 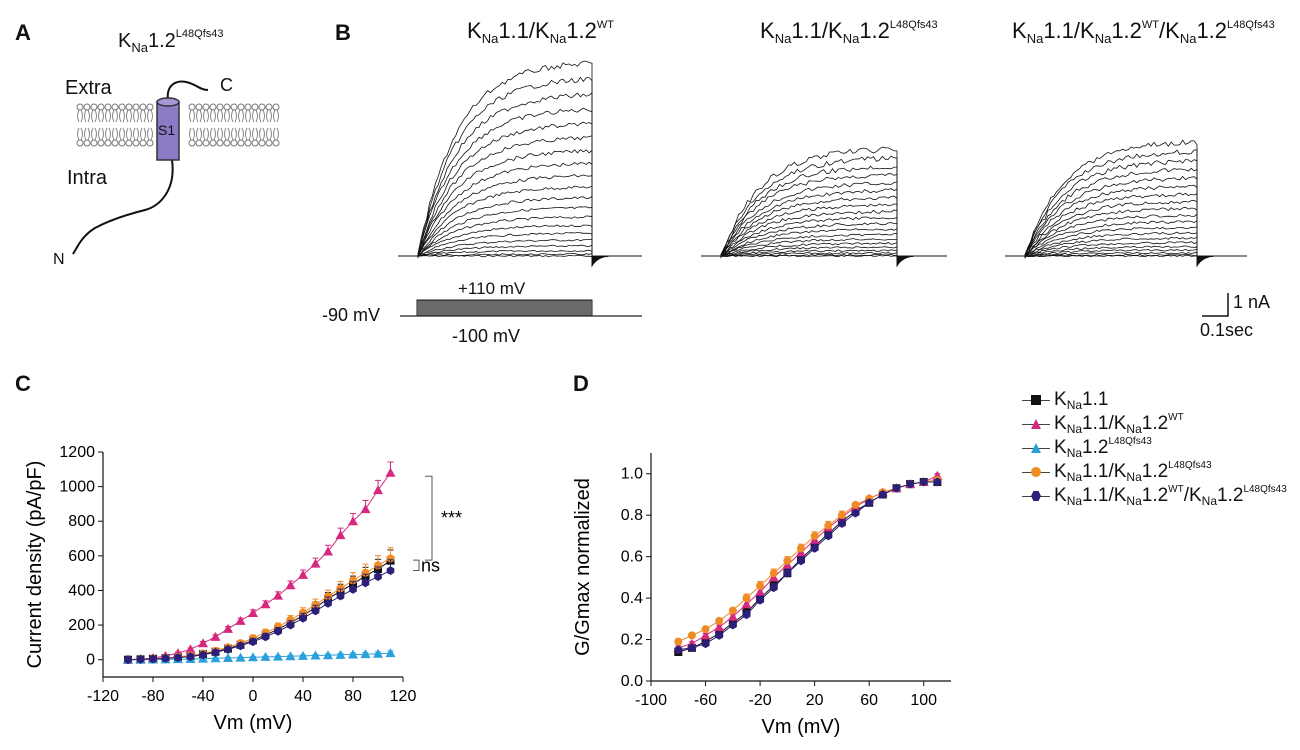 What do you see at coordinates (123, 207) in the screenshot?
I see `n-terminus-chain` at bounding box center [123, 207].